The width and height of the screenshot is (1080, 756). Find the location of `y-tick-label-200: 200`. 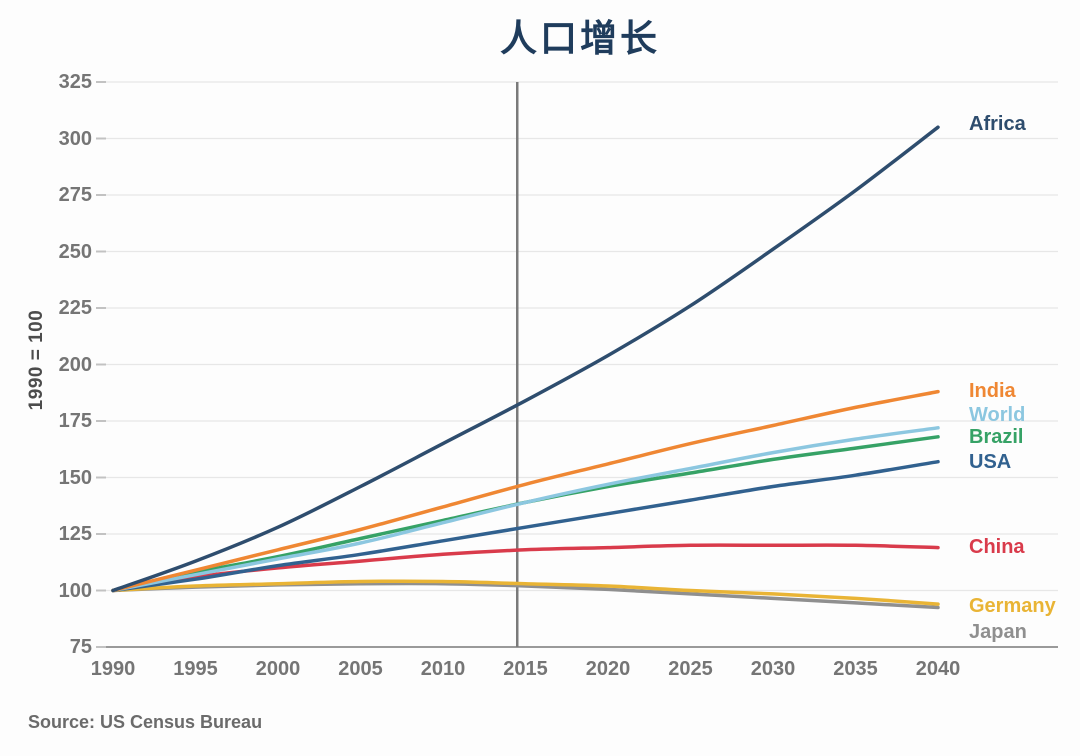

y-tick-label-200: 200 is located at coordinates (75, 364).